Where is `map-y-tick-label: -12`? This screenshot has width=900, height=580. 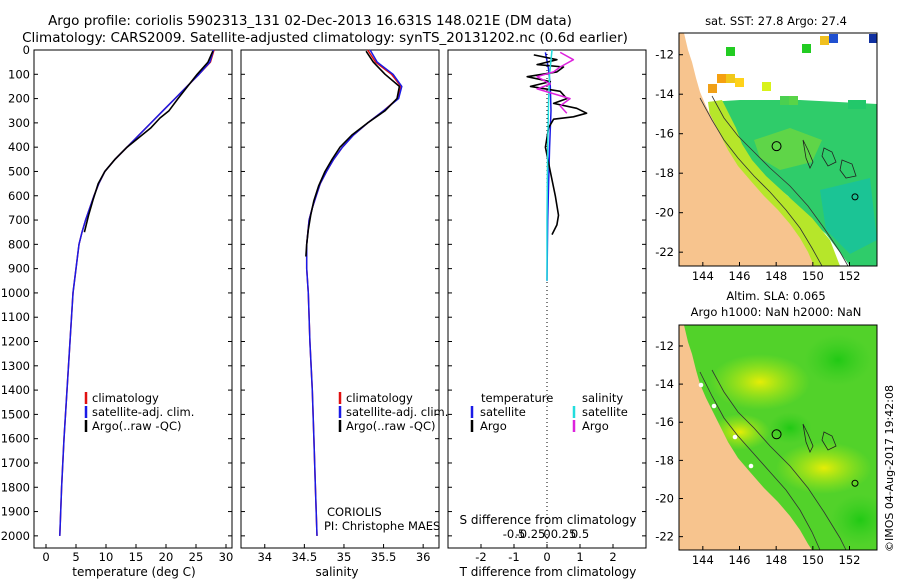
map-y-tick-label: -12 is located at coordinates (664, 346).